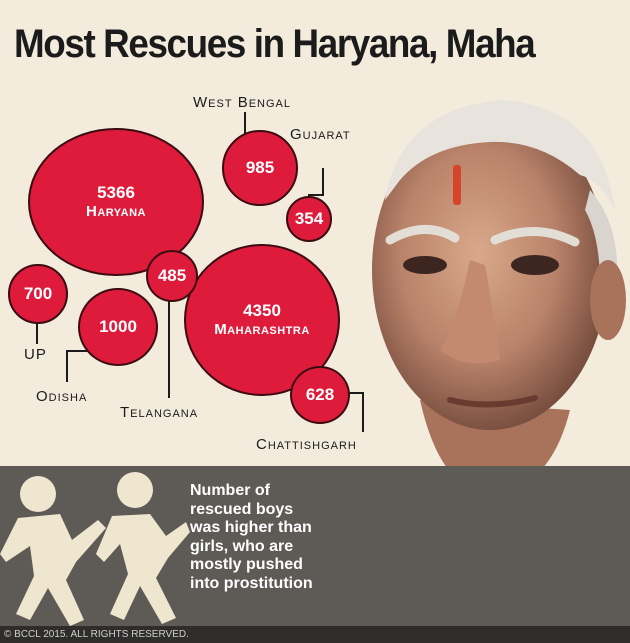 This screenshot has width=630, height=643. Describe the element at coordinates (37, 334) in the screenshot. I see `leader-up` at that location.